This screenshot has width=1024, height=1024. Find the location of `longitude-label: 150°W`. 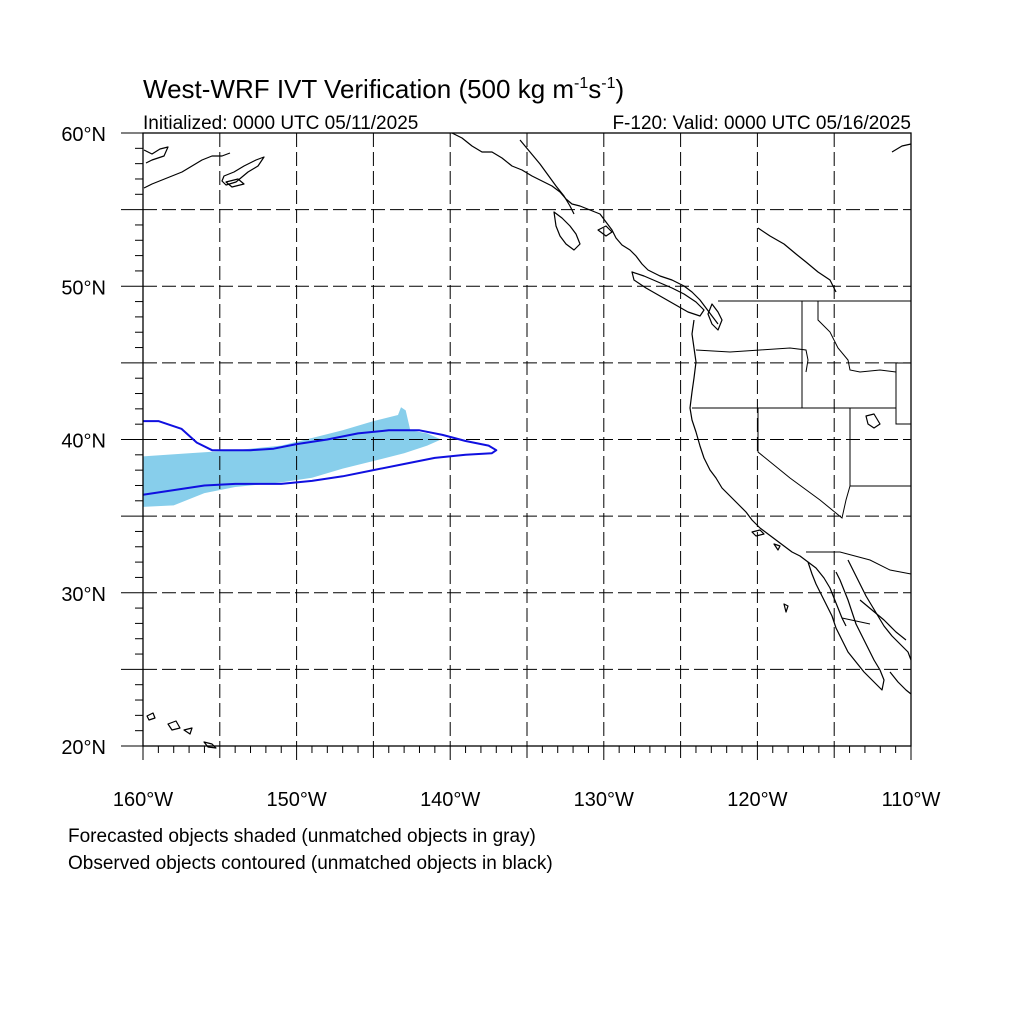

longitude-label: 150°W is located at coordinates (296, 800).